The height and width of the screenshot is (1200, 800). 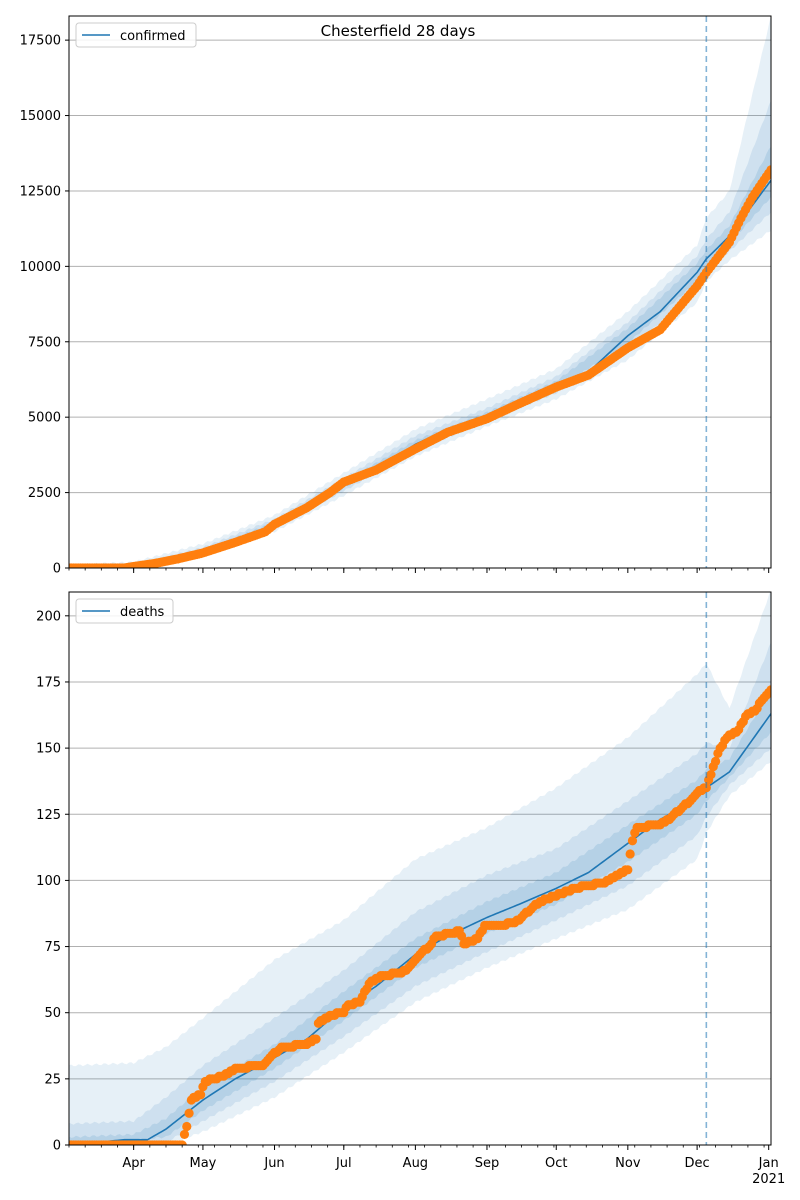 I want to click on x-tick-label: Aug, so click(x=415, y=1163).